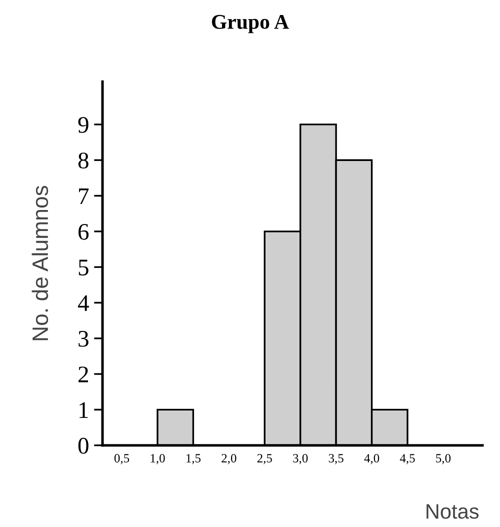  What do you see at coordinates (229, 459) in the screenshot?
I see `x-tick-label: 2,0` at bounding box center [229, 459].